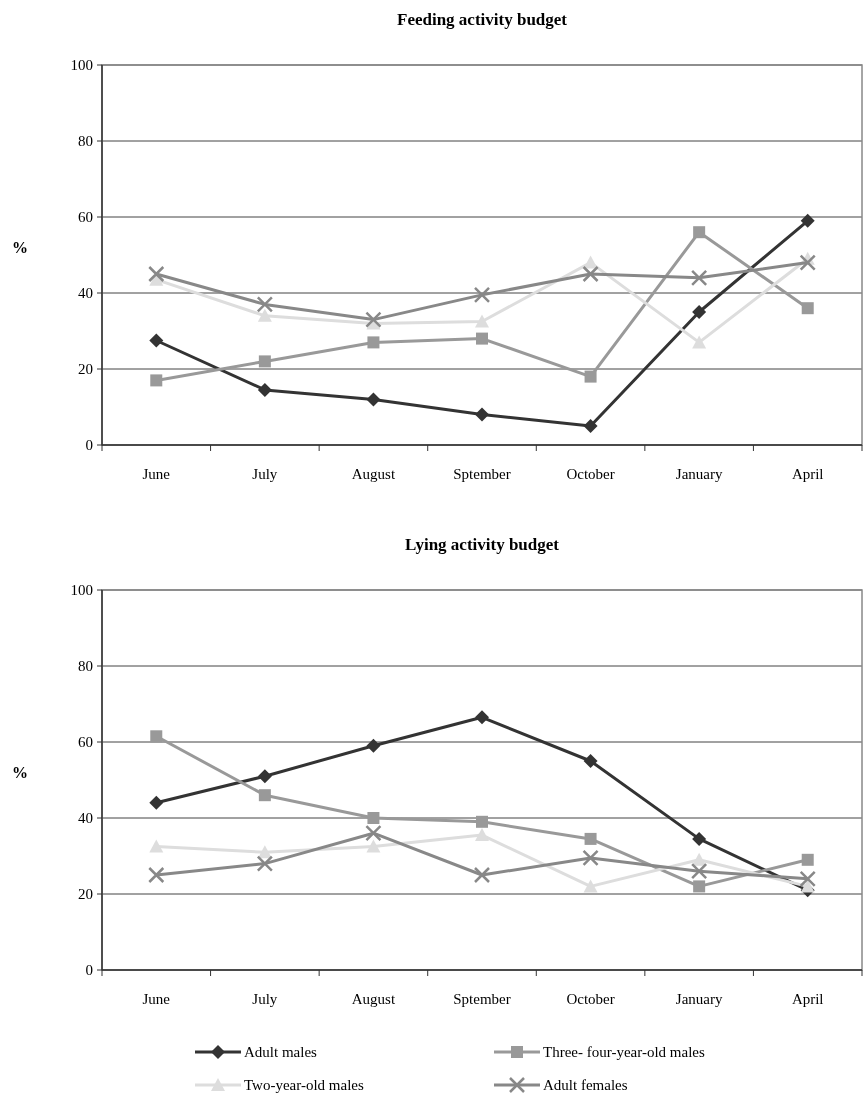  I want to click on legend-label: Three- four-year-old males, so click(624, 1052).